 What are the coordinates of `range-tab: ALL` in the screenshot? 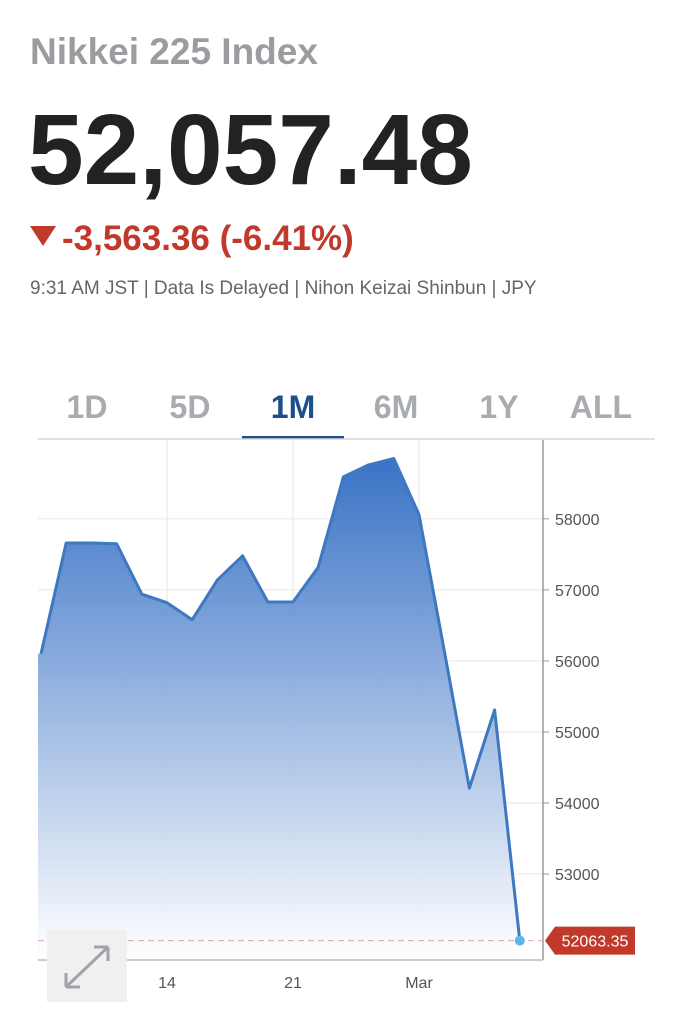 It's located at (601, 407).